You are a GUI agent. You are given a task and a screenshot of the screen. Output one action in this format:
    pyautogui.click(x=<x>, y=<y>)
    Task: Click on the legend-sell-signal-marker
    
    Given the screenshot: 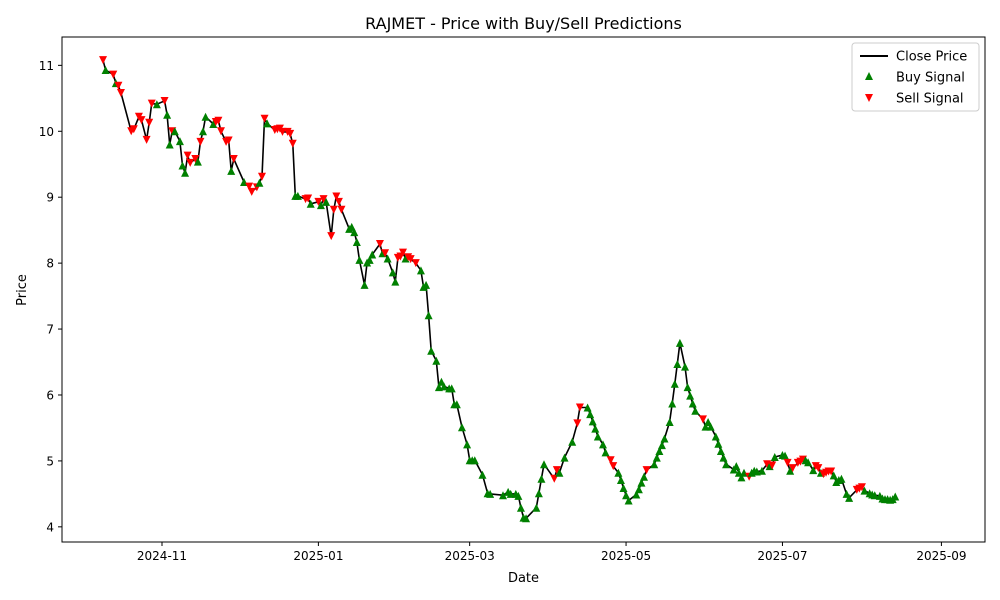 What is the action you would take?
    pyautogui.click(x=869, y=98)
    